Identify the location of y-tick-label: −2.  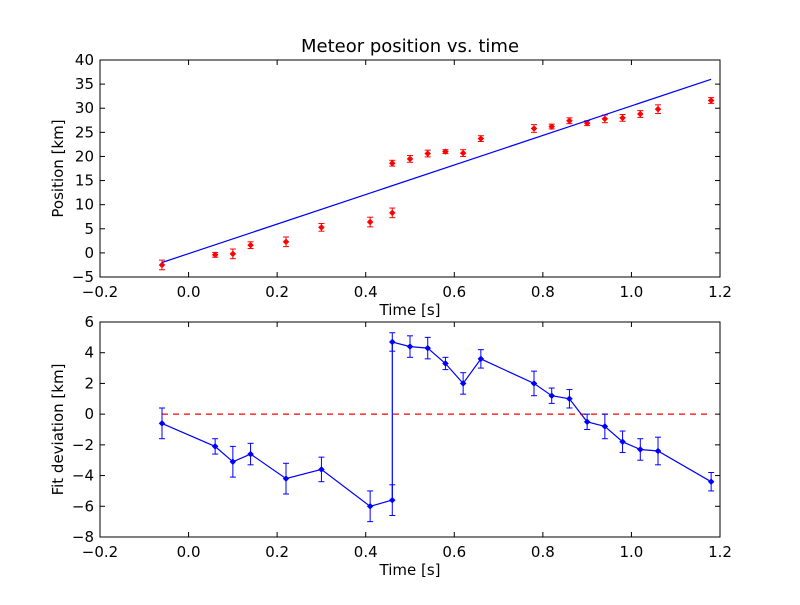
(83, 445).